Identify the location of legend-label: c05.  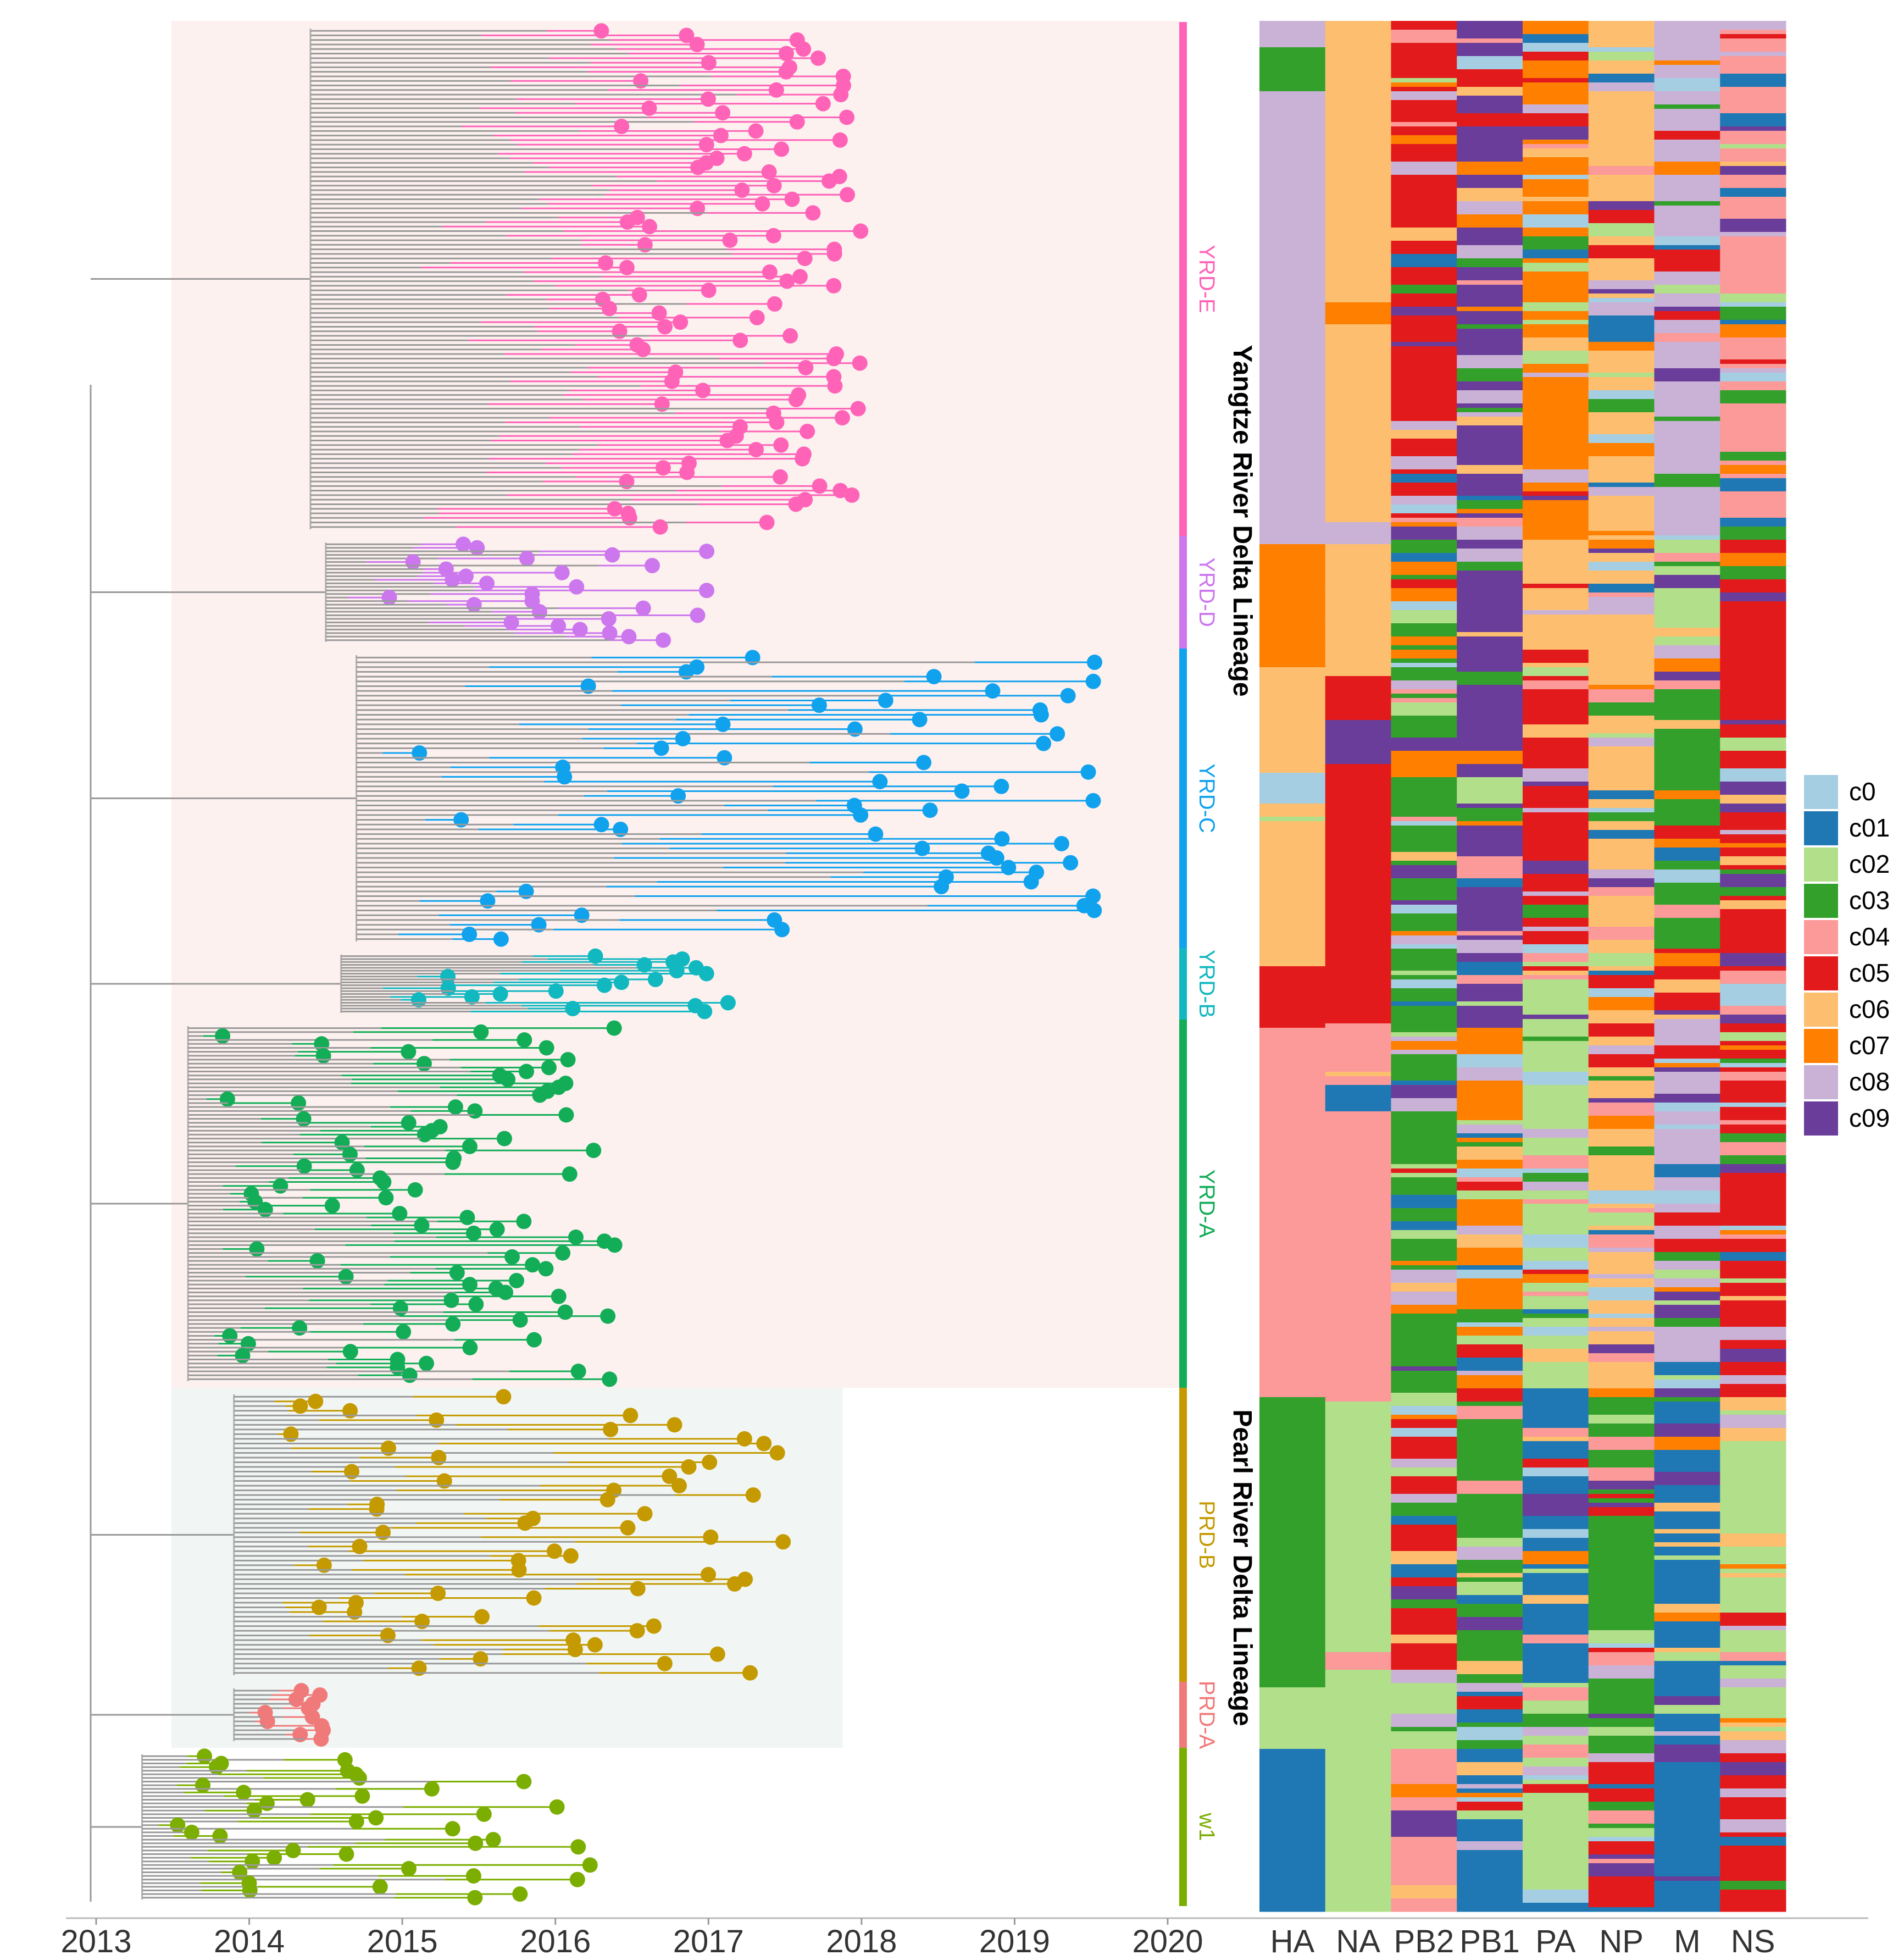
(1869, 973).